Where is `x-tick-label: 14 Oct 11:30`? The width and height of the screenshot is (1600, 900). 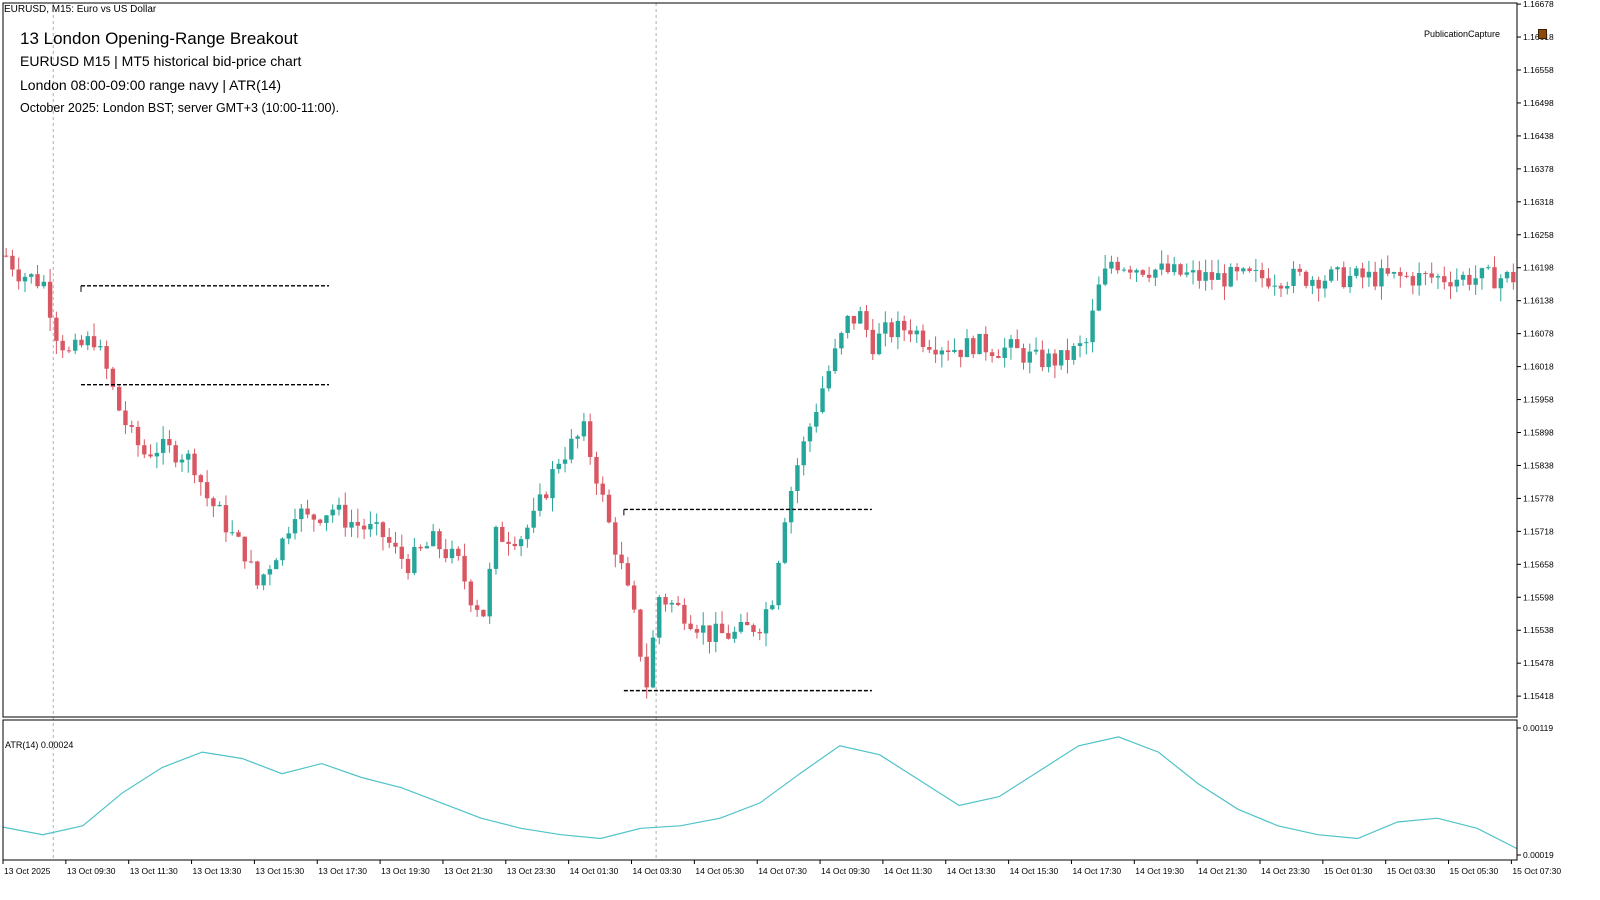
x-tick-label: 14 Oct 11:30 is located at coordinates (908, 871).